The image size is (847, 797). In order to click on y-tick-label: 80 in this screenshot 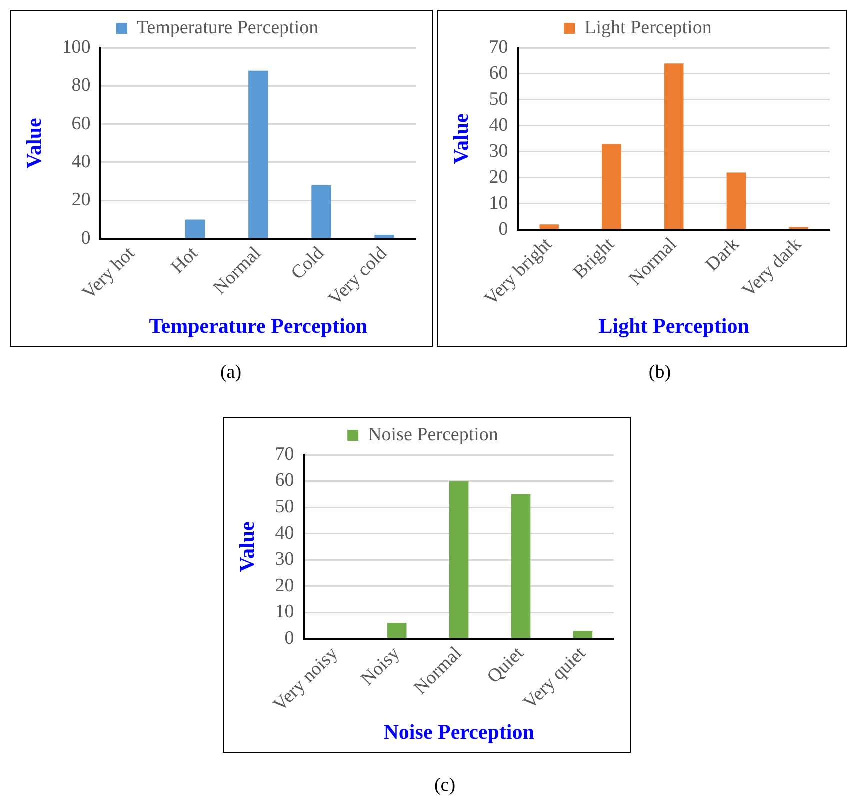, I will do `click(81, 85)`.